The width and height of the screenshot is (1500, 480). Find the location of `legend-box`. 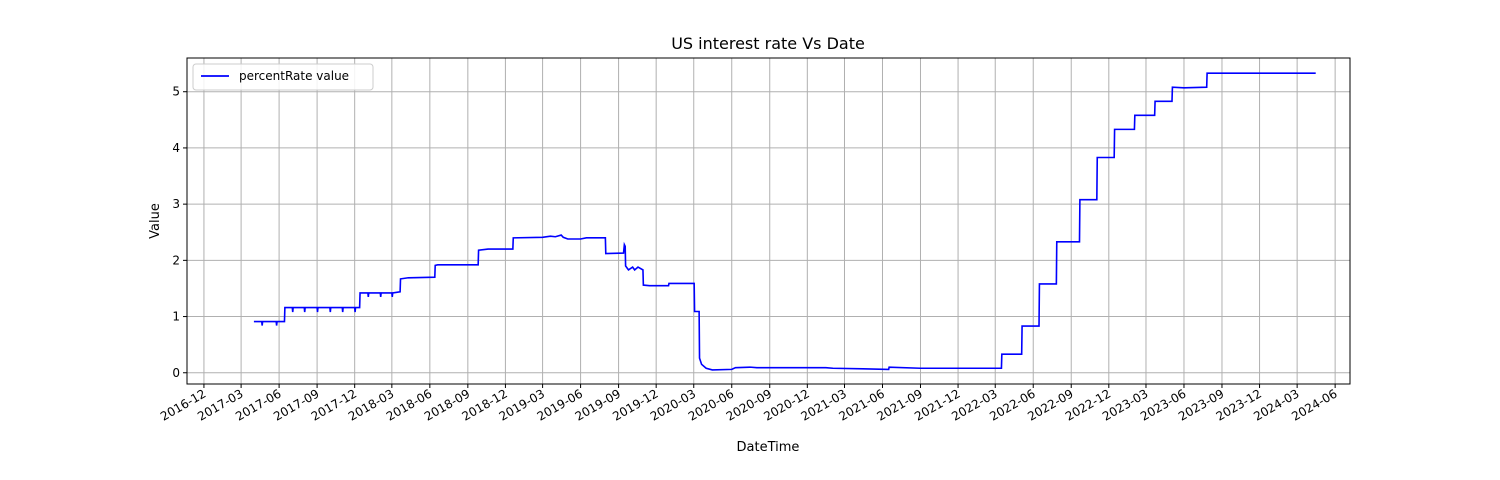

legend-box is located at coordinates (283, 77).